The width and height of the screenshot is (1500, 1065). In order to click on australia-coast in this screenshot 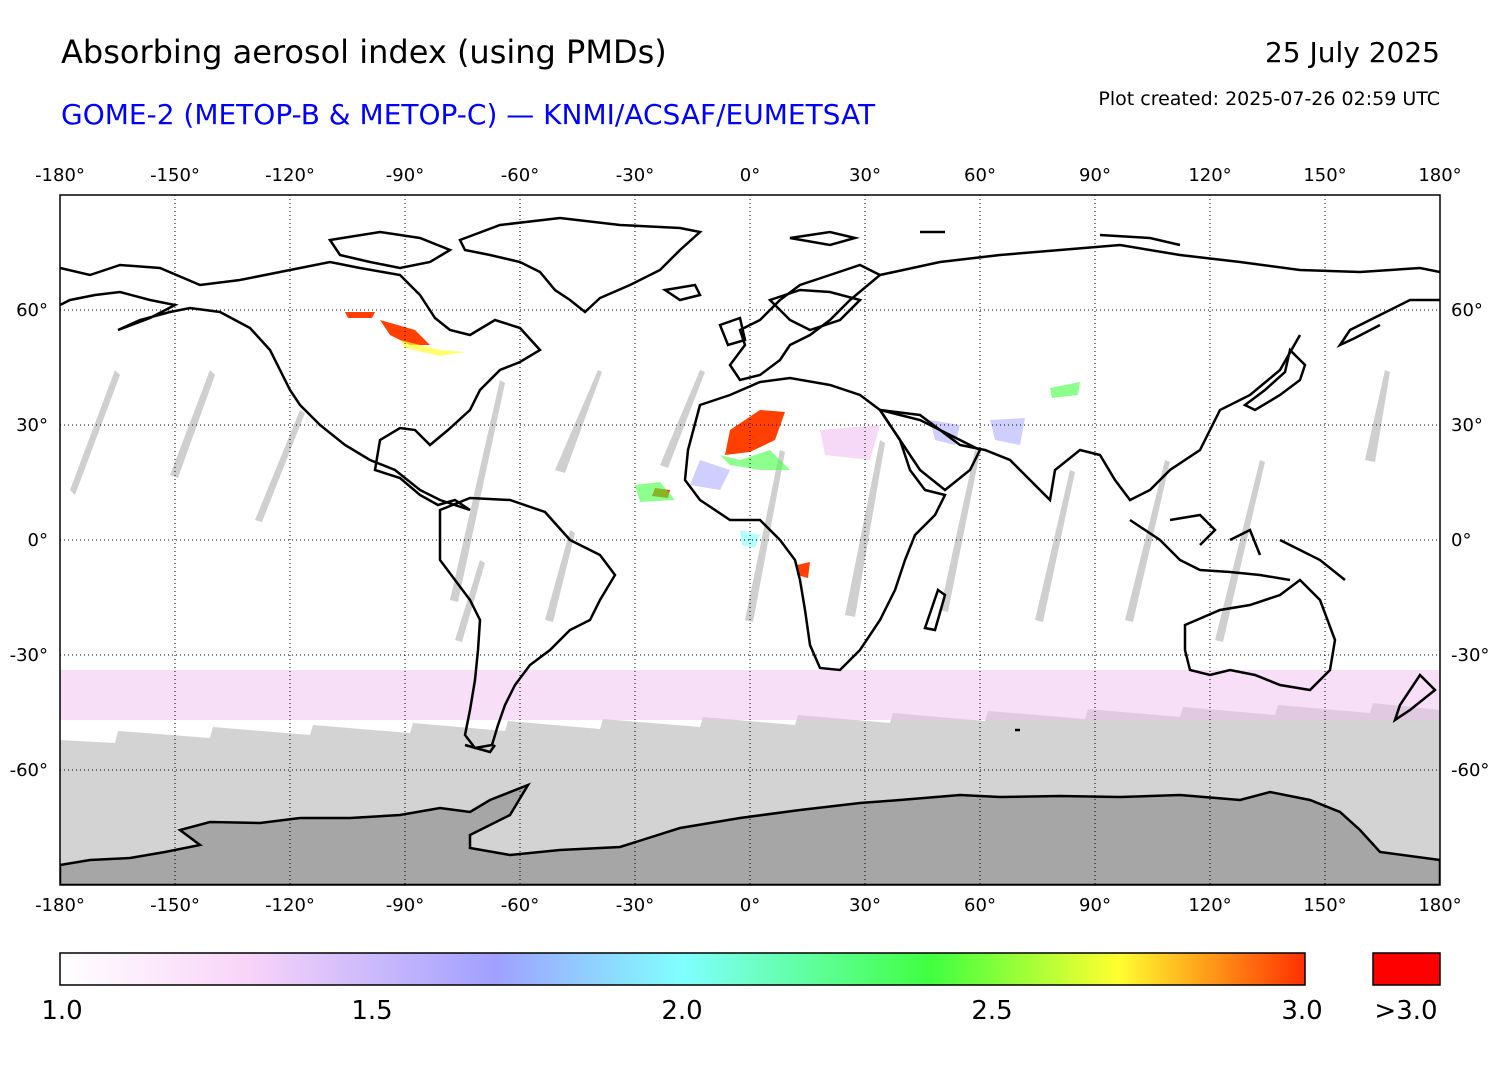, I will do `click(1260, 635)`.